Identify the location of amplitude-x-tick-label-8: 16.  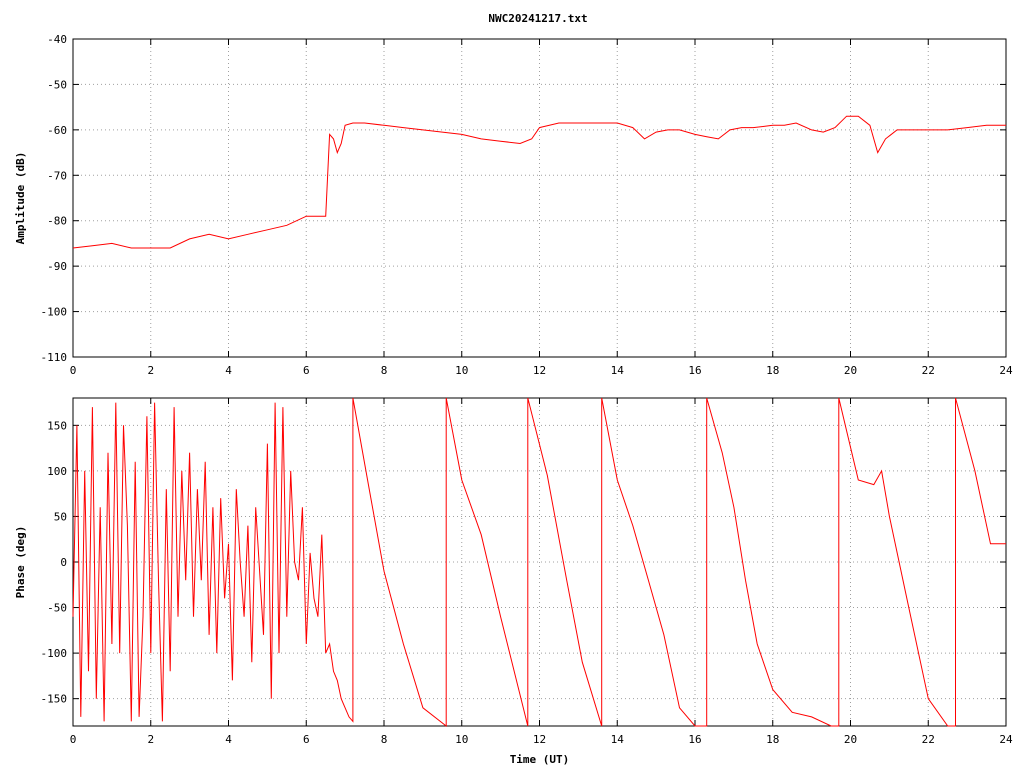
(694, 370).